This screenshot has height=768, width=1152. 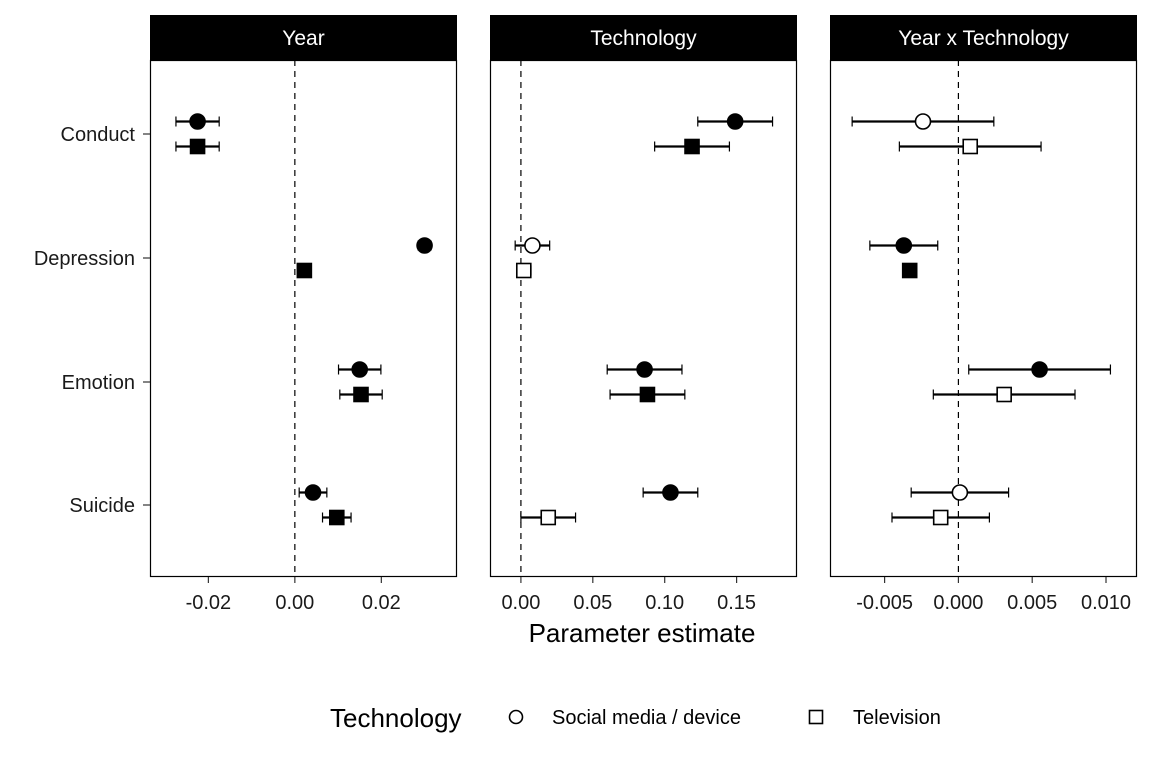 I want to click on panel-title-year-x-technology: Year x Technology, so click(x=983, y=38).